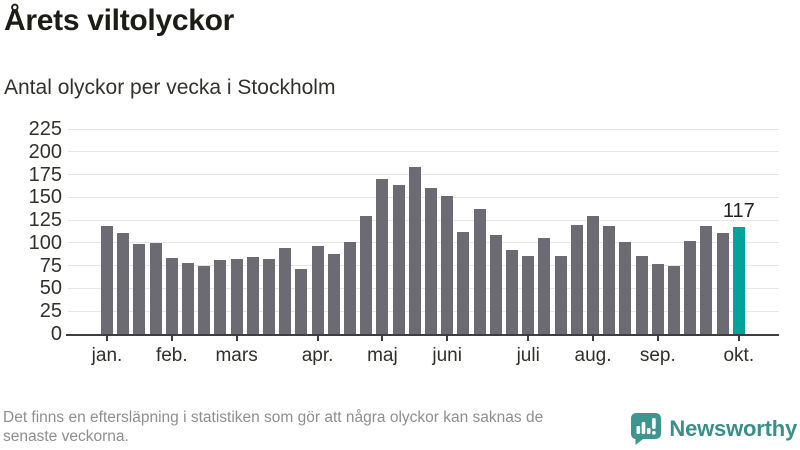 The height and width of the screenshot is (450, 800). I want to click on x-axis-month-label: feb., so click(171, 355).